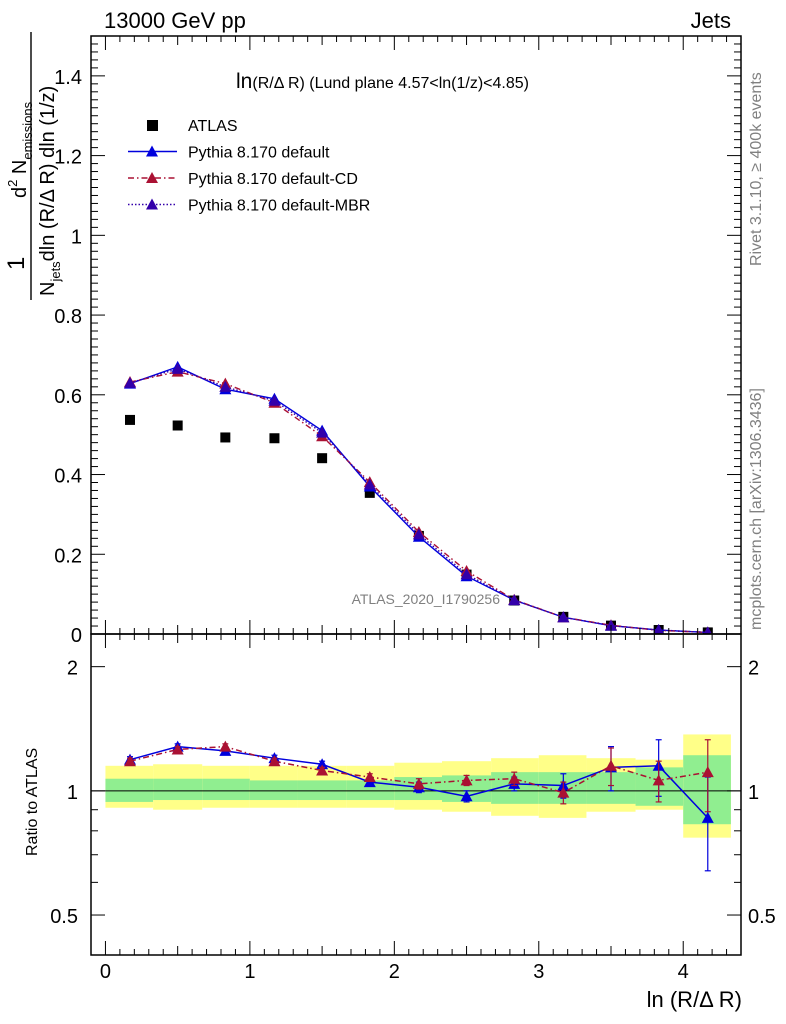  I want to click on ylabel-numerator: d2 Nemissions, so click(20, 149).